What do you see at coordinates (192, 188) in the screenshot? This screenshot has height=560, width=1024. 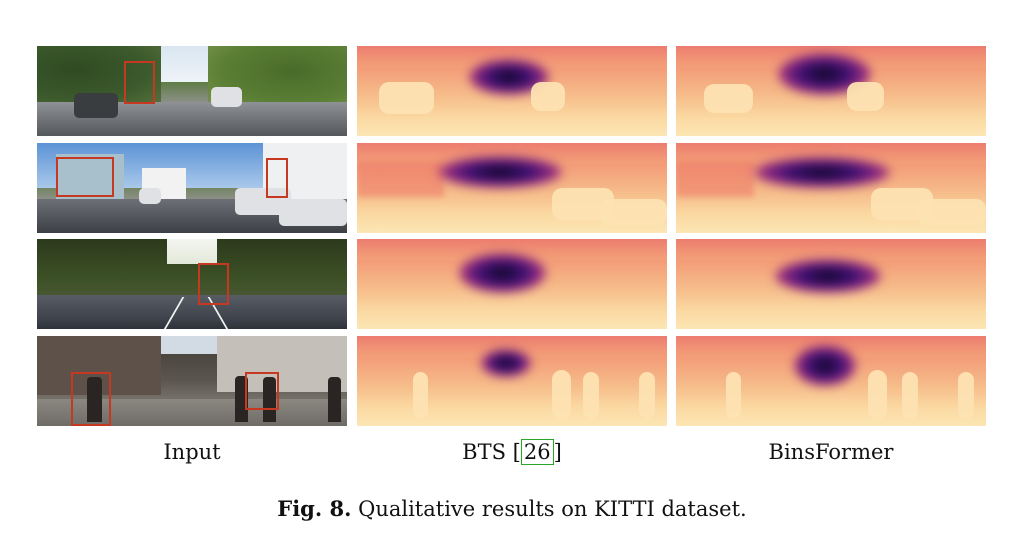 I see `input-image-row2` at bounding box center [192, 188].